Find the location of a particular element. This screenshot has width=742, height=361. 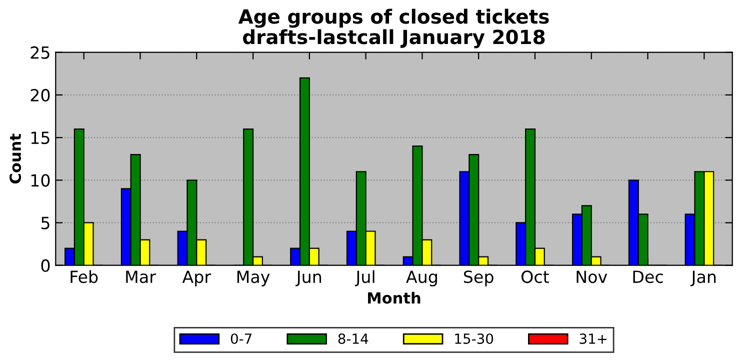

chart-title: Age groups of closed tickets drafts-lastcall January 2018 is located at coordinates (393, 28).